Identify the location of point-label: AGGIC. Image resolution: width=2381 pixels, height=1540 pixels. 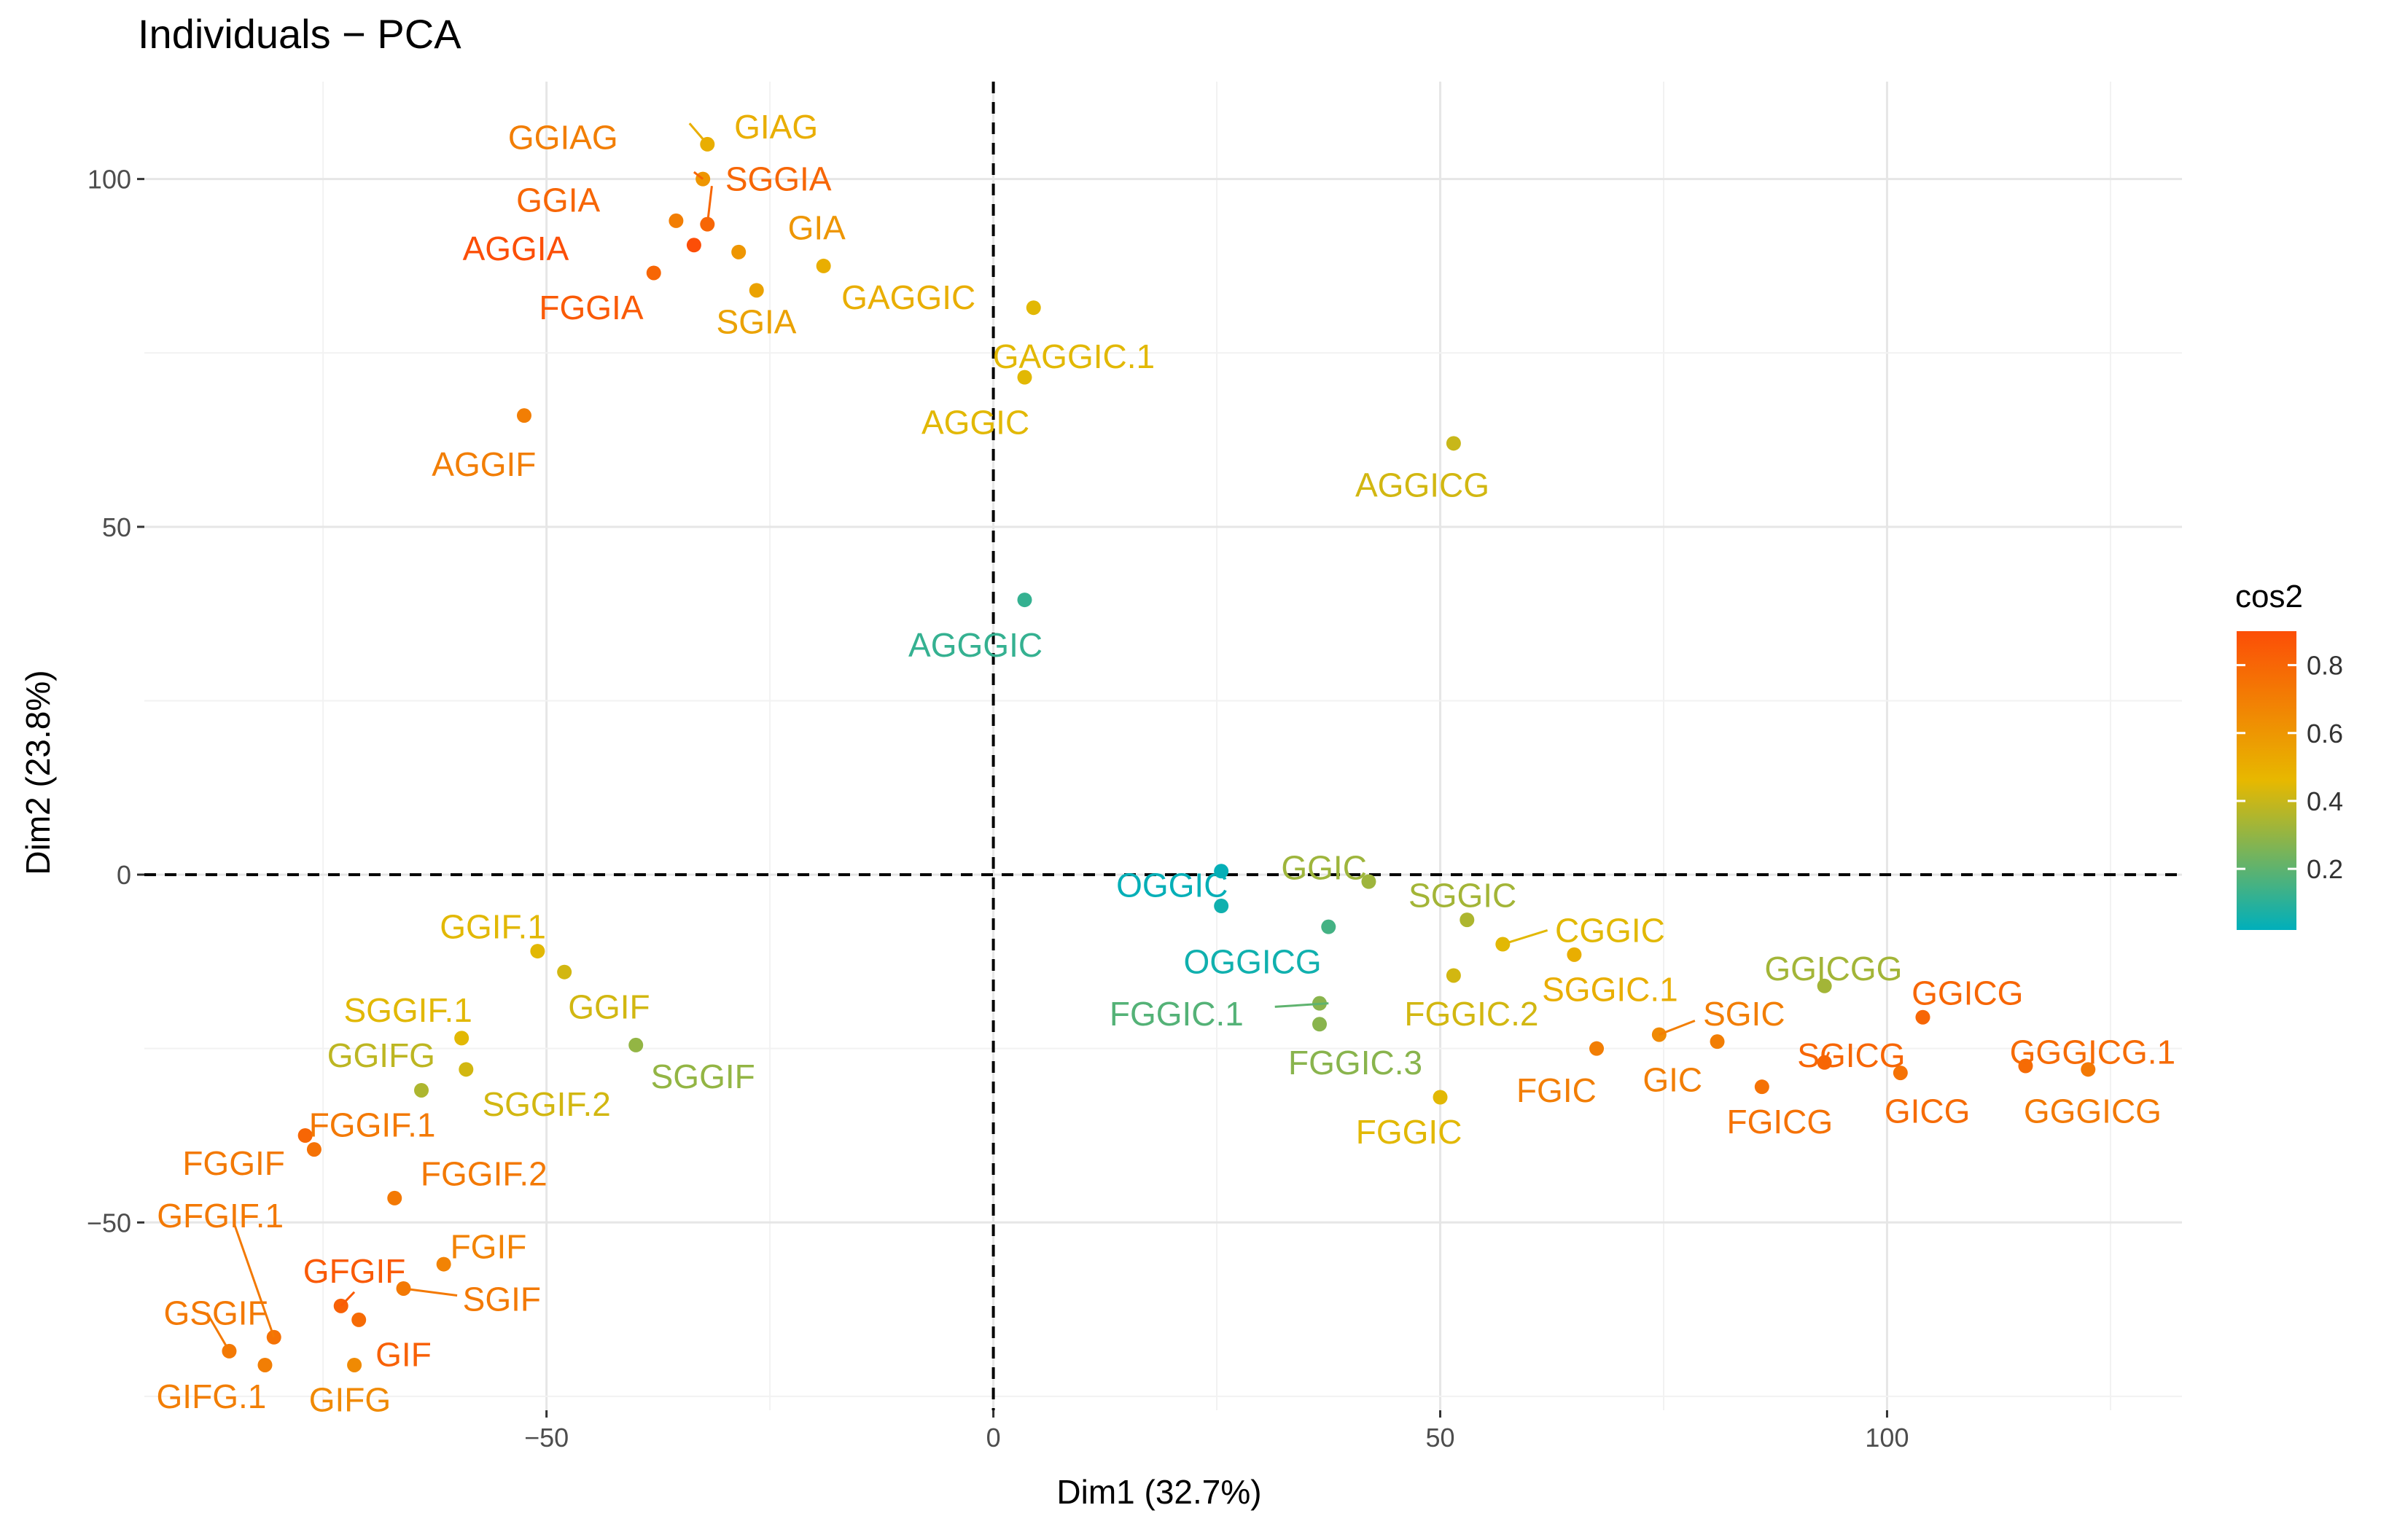
(975, 423).